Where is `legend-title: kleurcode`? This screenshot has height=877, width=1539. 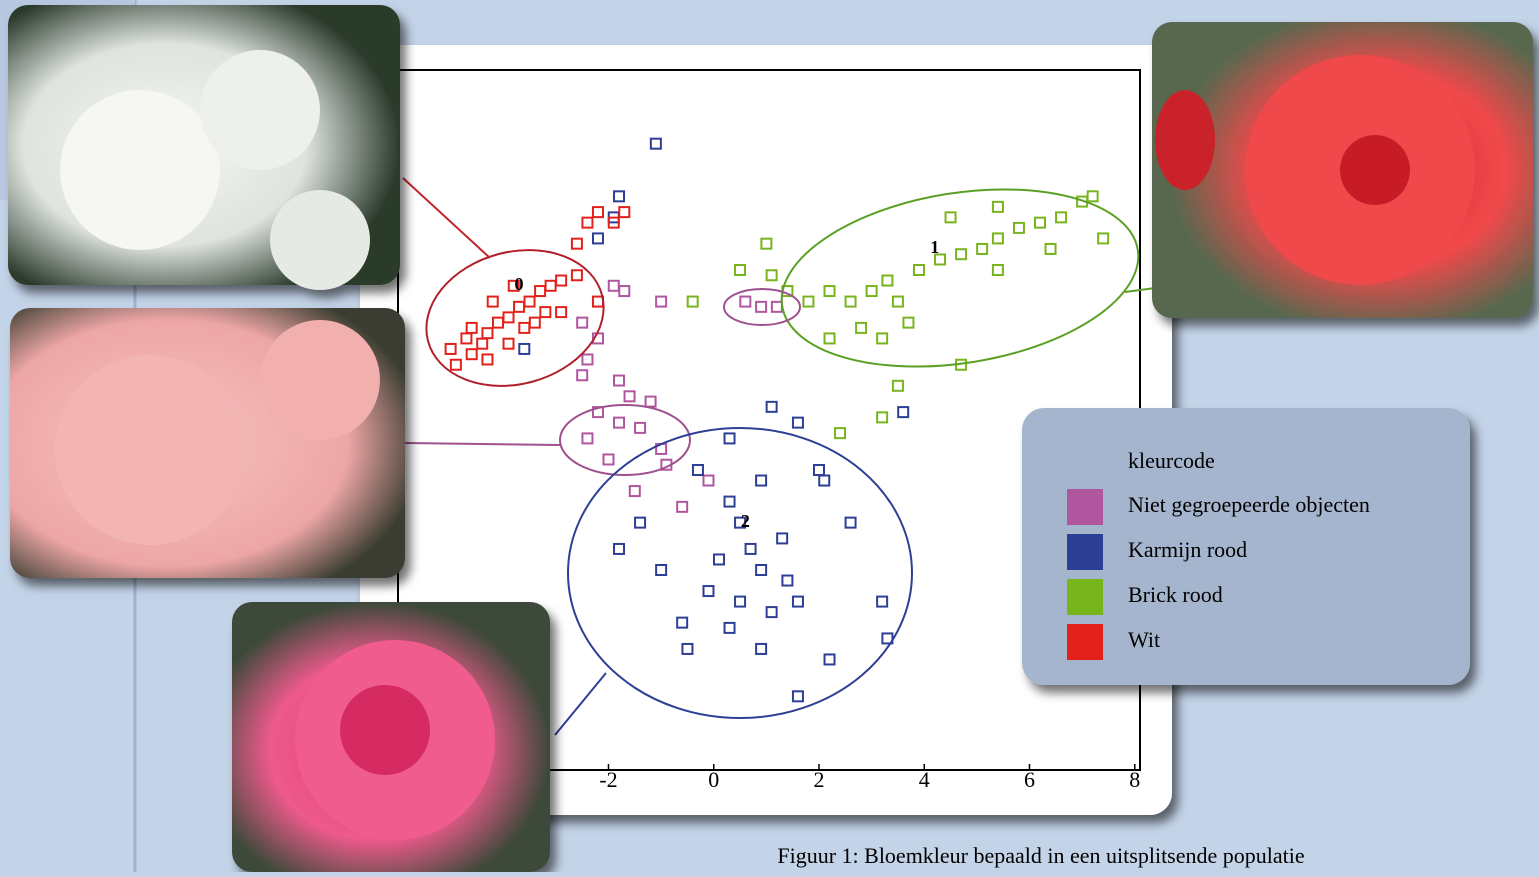 legend-title: kleurcode is located at coordinates (1171, 460).